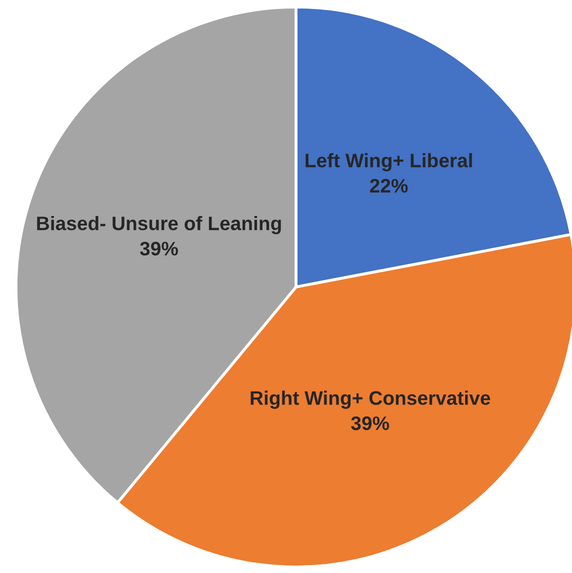  I want to click on slice-label: Left Wing+ Liberal, so click(389, 162).